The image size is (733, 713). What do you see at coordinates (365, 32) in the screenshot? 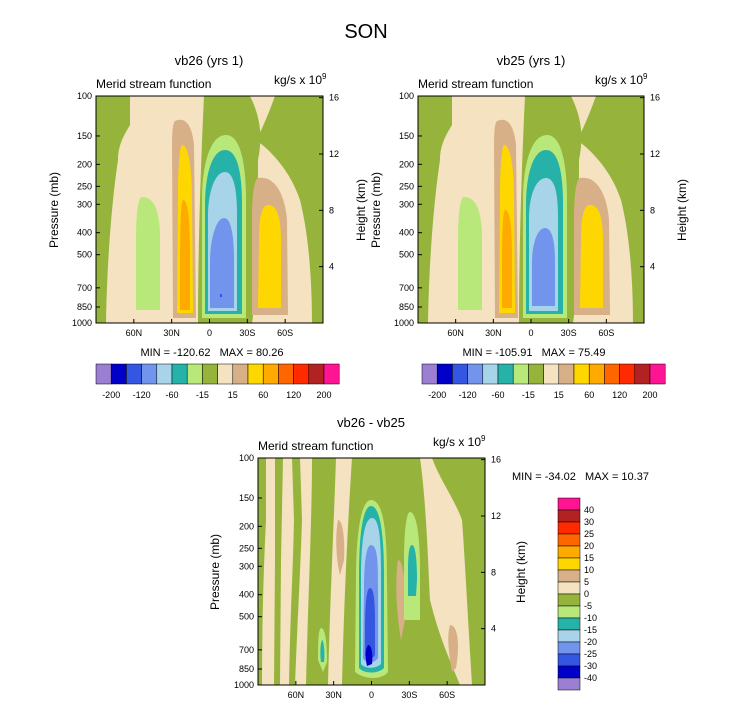
I see `figure-title: SON` at bounding box center [365, 32].